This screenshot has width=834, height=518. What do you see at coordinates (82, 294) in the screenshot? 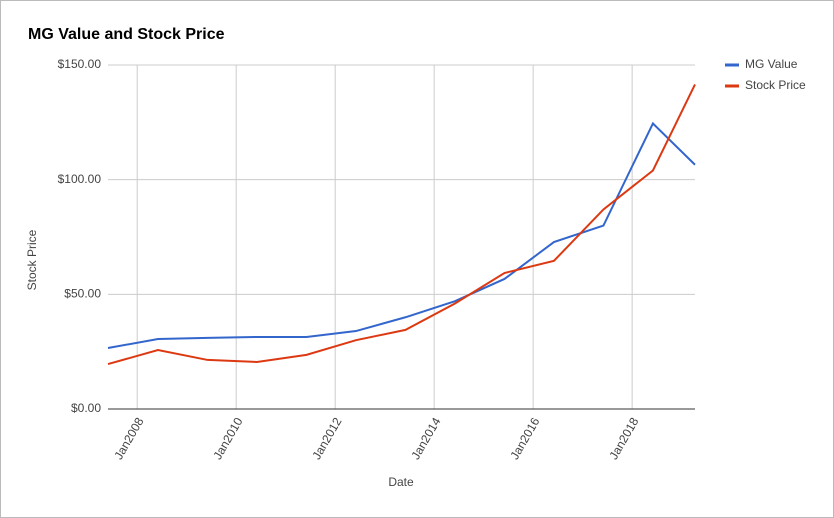
I see `y-tick-label: $50.00` at bounding box center [82, 294].